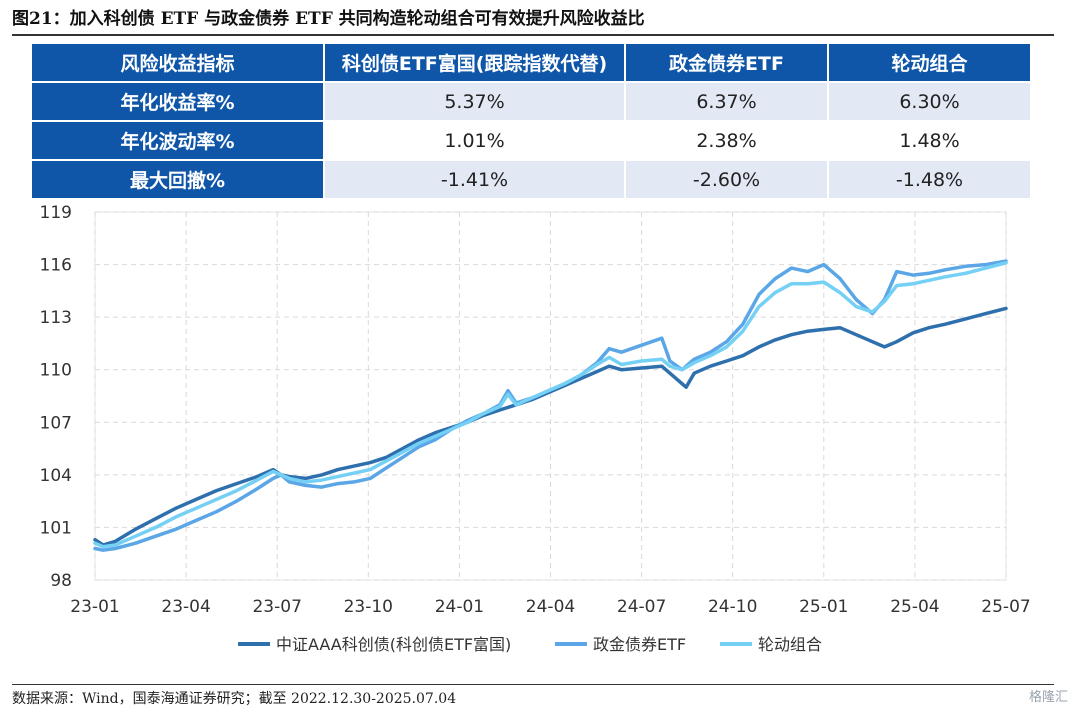  What do you see at coordinates (1048, 697) in the screenshot?
I see `watermark: 格隆汇` at bounding box center [1048, 697].